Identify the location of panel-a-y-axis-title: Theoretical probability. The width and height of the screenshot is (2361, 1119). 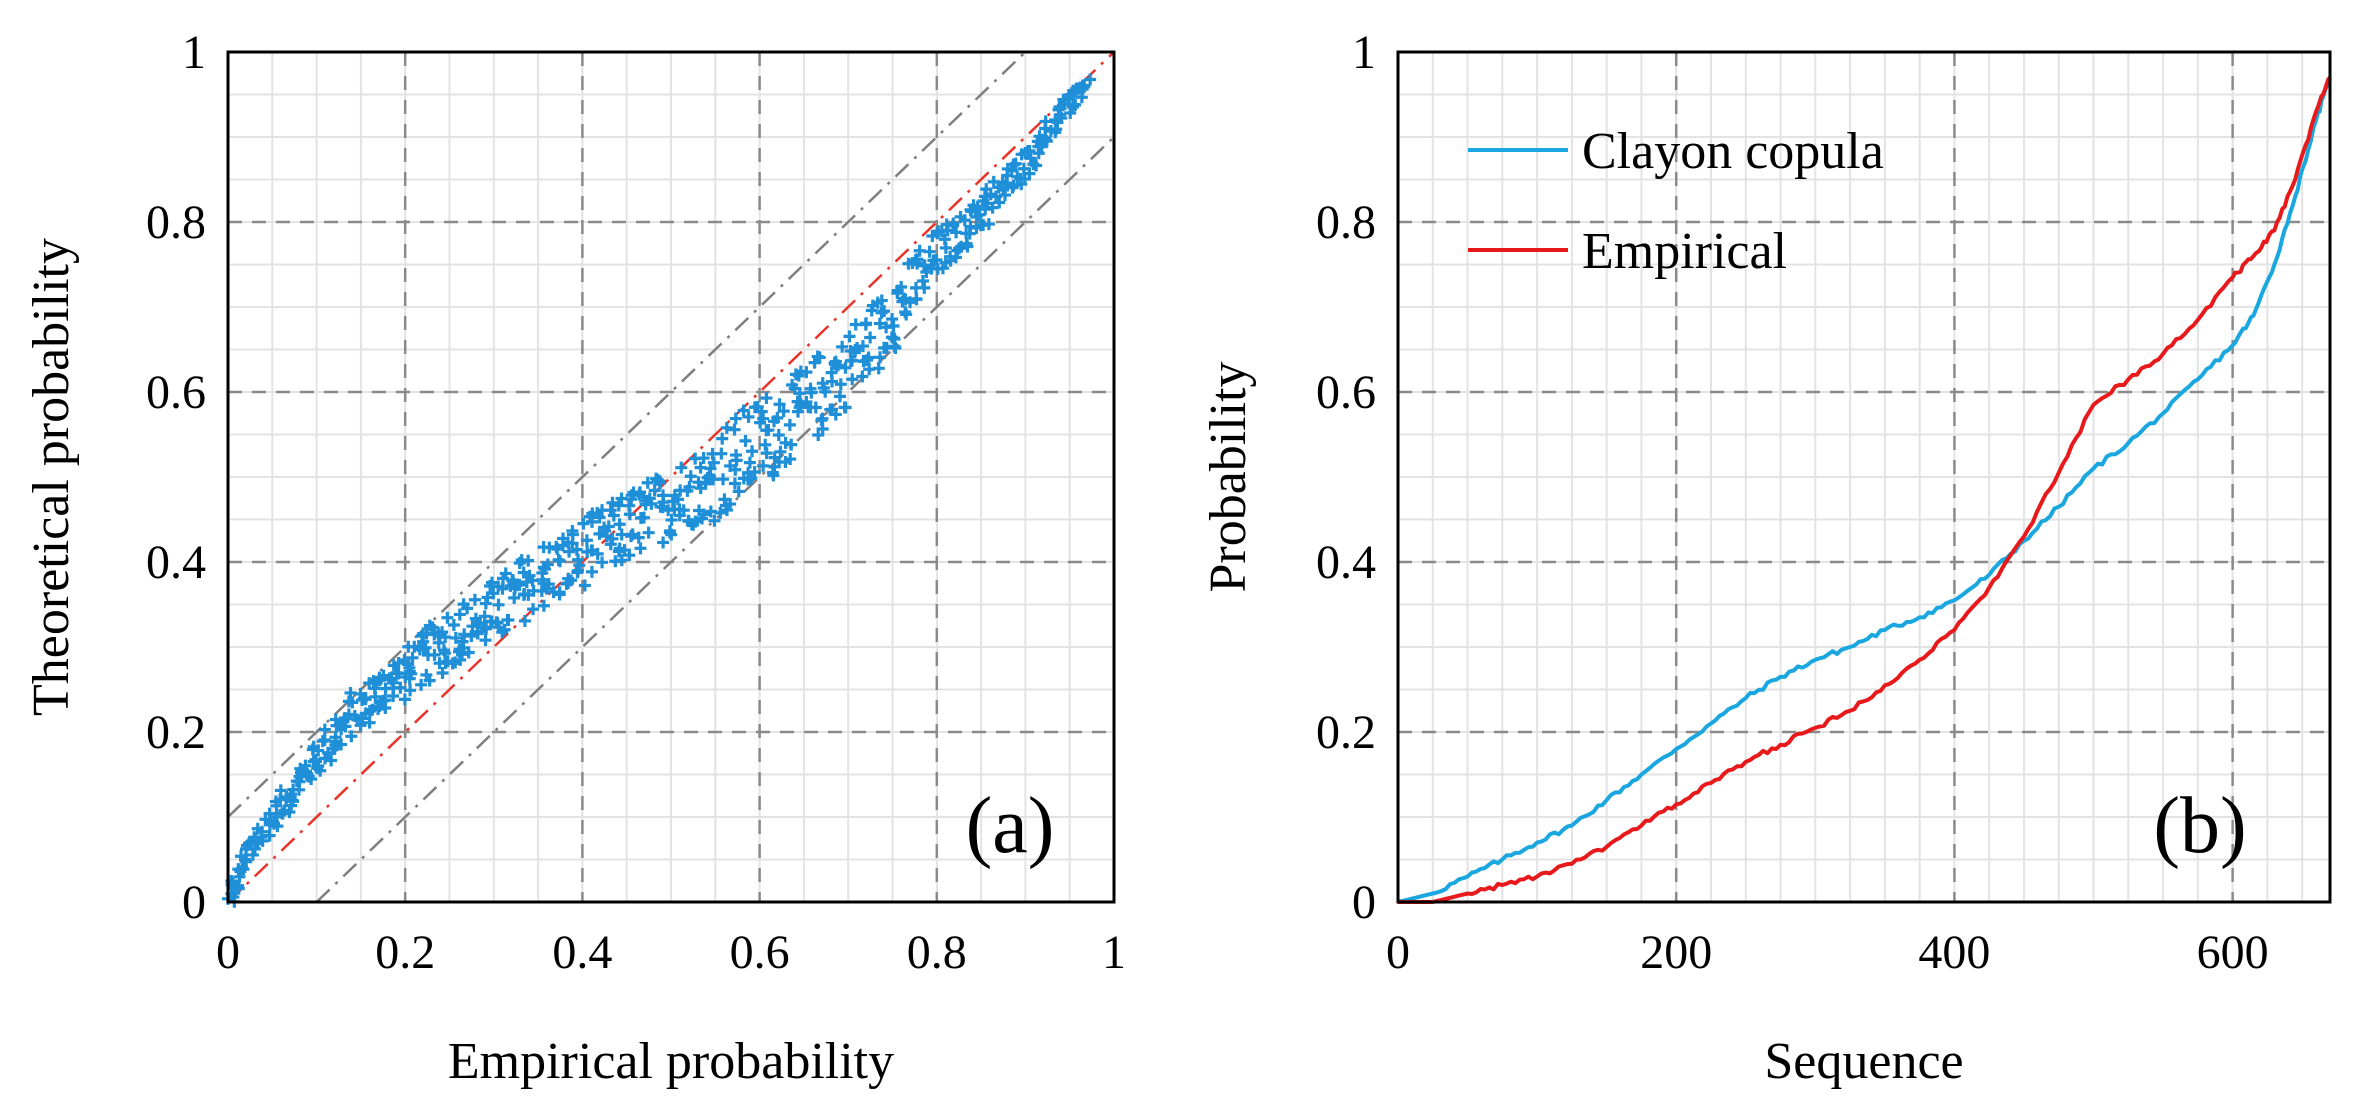
(51, 477).